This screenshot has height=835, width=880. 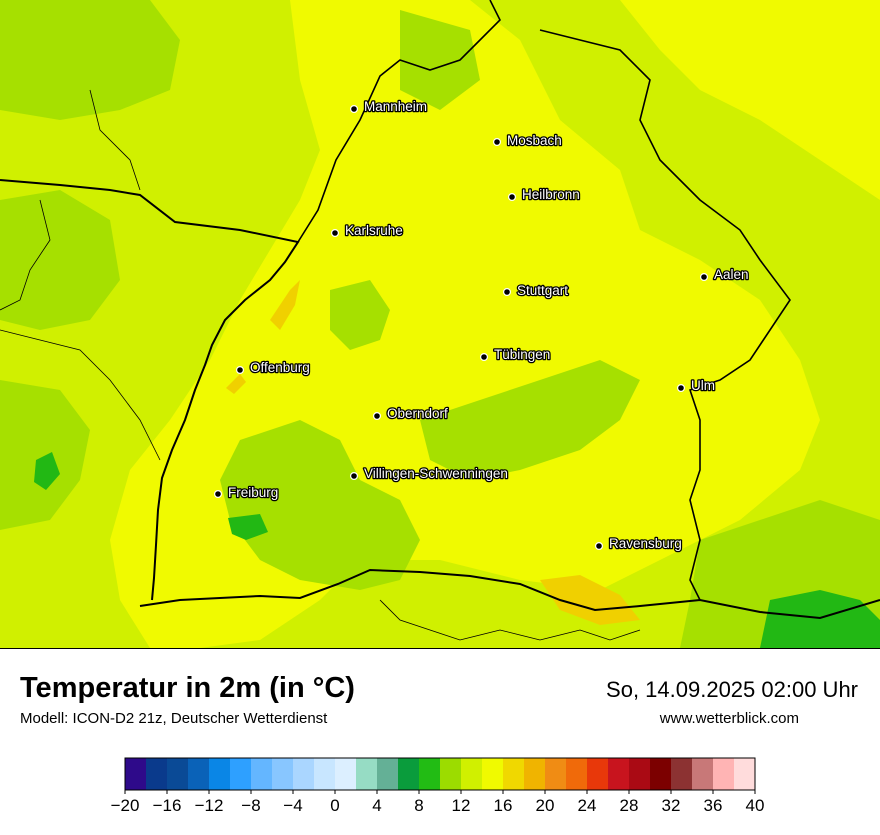 I want to click on city-aalen: Aalen, so click(x=724, y=274).